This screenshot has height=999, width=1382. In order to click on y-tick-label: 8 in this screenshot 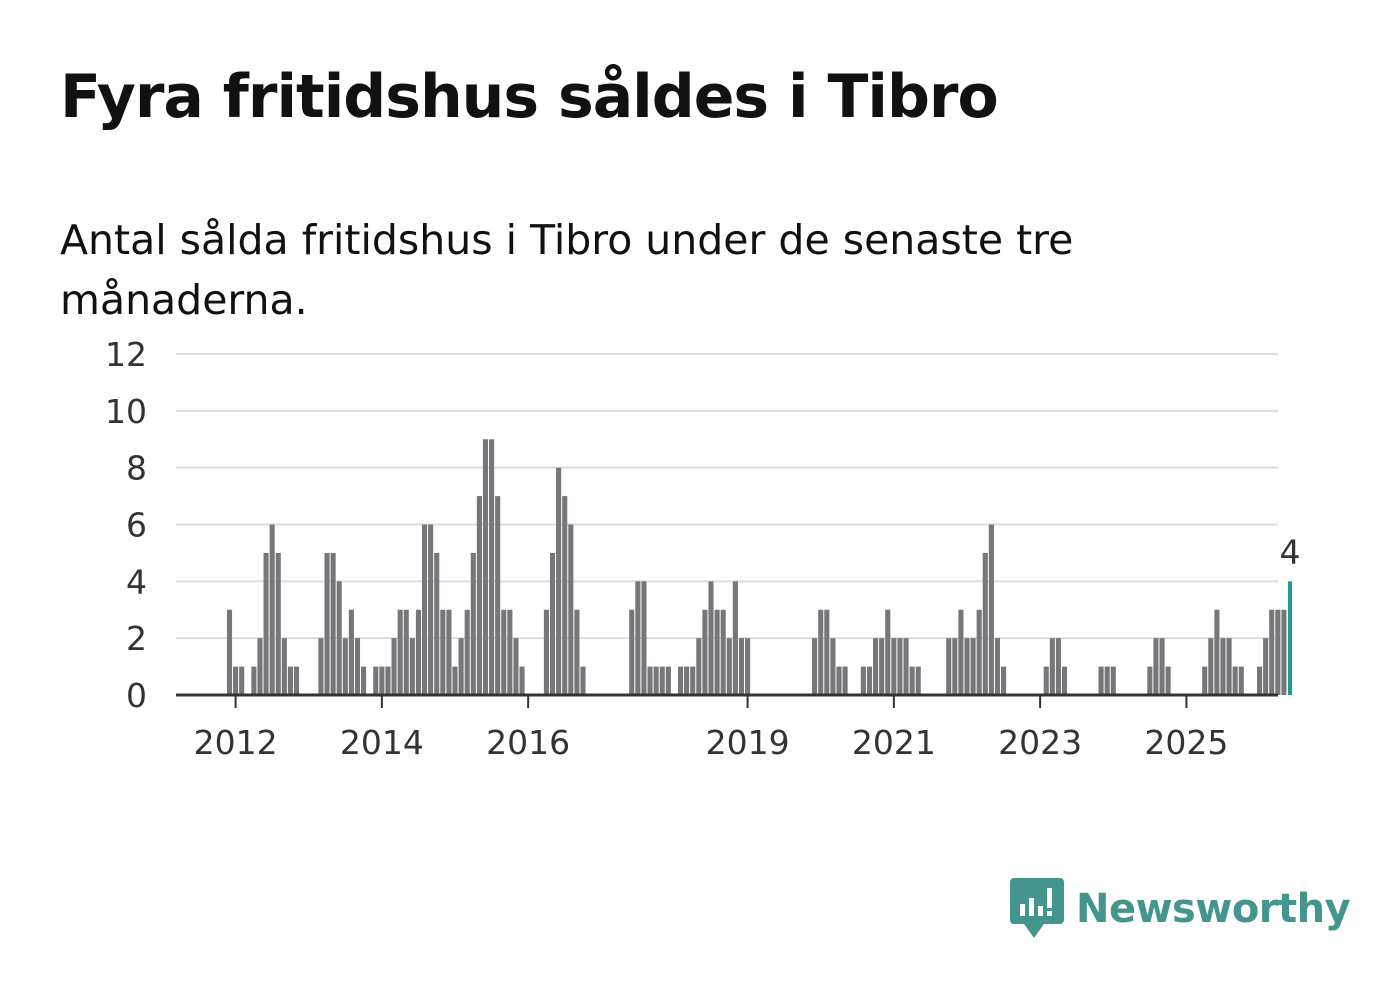, I will do `click(136, 468)`.